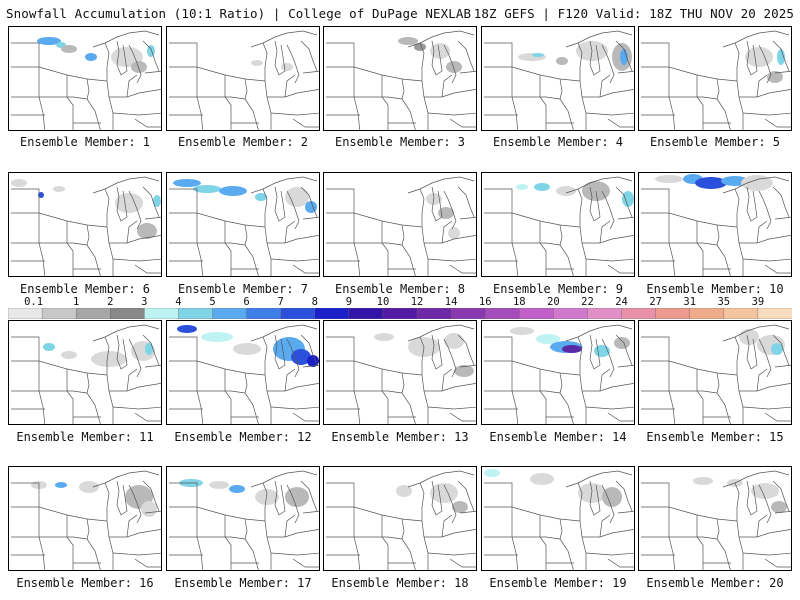 This screenshot has height=600, width=800. Describe the element at coordinates (400, 437) in the screenshot. I see `member-label: Ensemble Member: 13` at that location.